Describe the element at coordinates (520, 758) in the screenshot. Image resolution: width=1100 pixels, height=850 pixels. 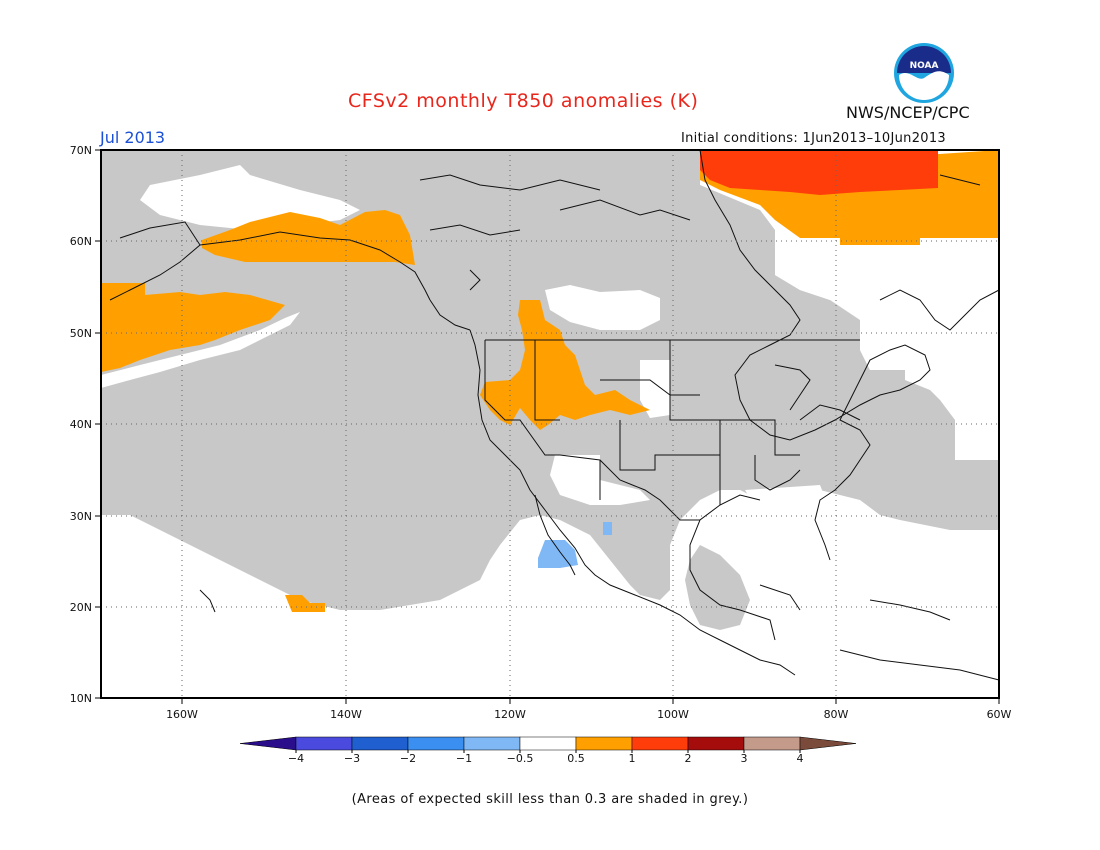
I see `colorbar-label: −0.5` at that location.